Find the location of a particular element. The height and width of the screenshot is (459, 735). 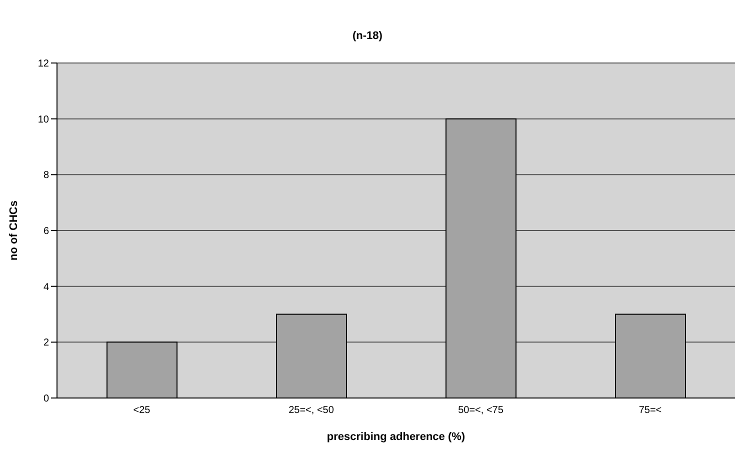

x-axis-title: prescribing adherence (%) is located at coordinates (396, 437).